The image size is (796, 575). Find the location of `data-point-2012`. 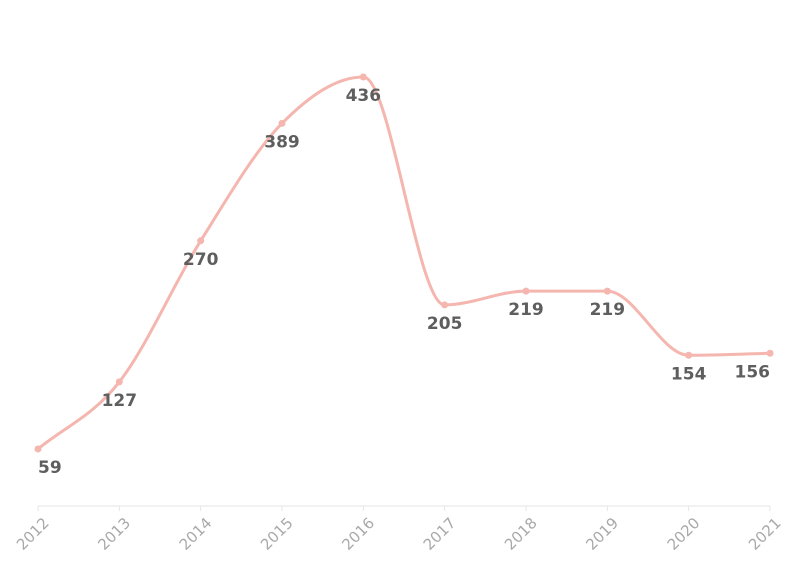

data-point-2012 is located at coordinates (38, 449).